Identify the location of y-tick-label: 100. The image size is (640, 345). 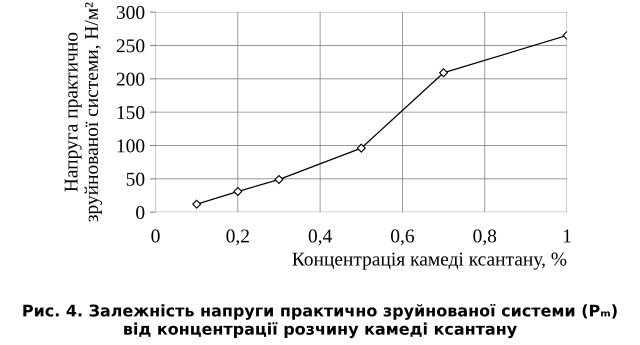
(131, 145).